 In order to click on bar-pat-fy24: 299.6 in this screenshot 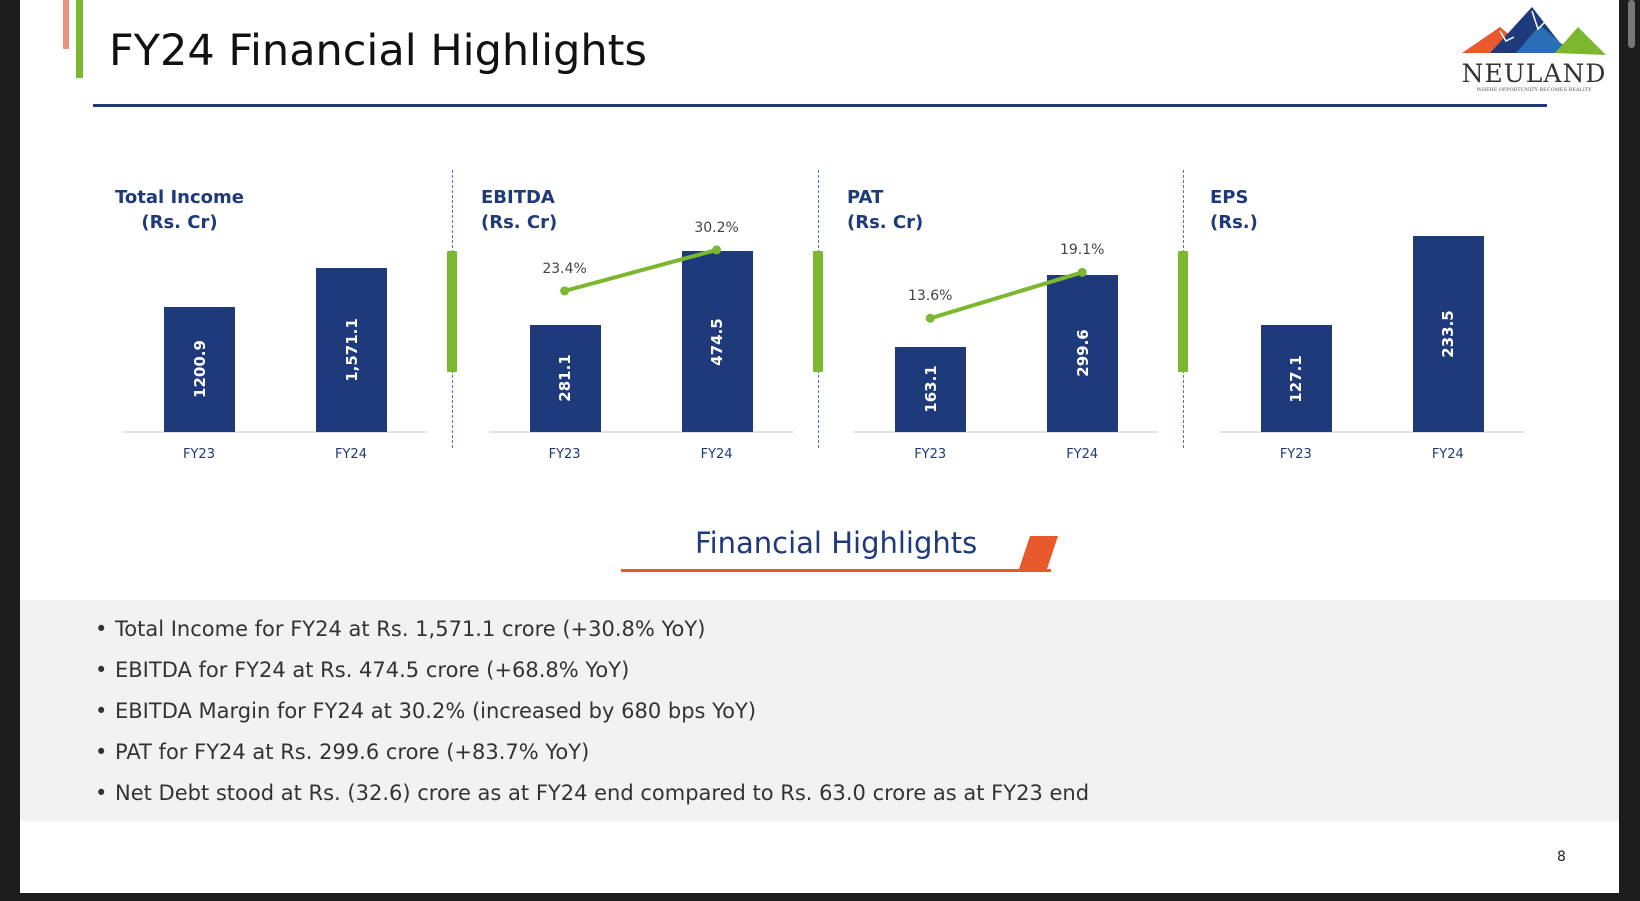, I will do `click(1083, 353)`.